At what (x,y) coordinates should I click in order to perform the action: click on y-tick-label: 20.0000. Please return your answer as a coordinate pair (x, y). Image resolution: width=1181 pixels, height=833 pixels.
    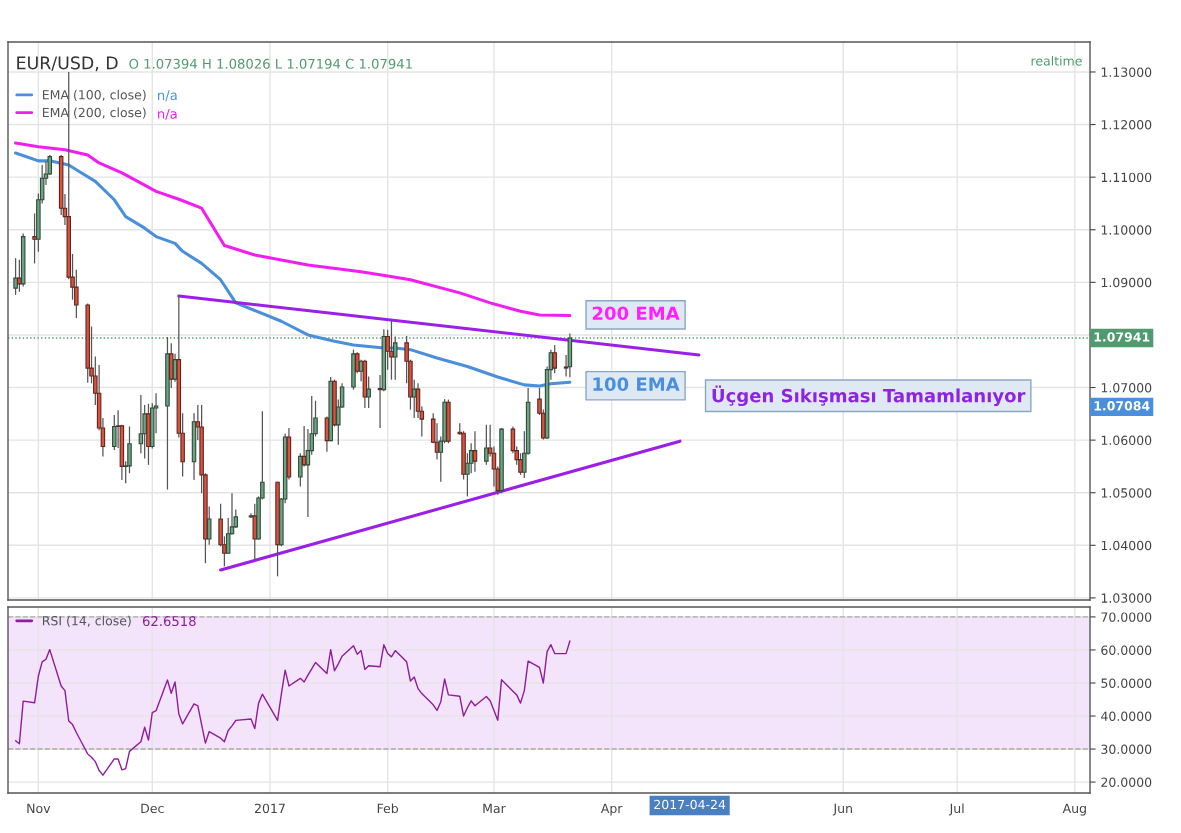
    Looking at the image, I should click on (1126, 782).